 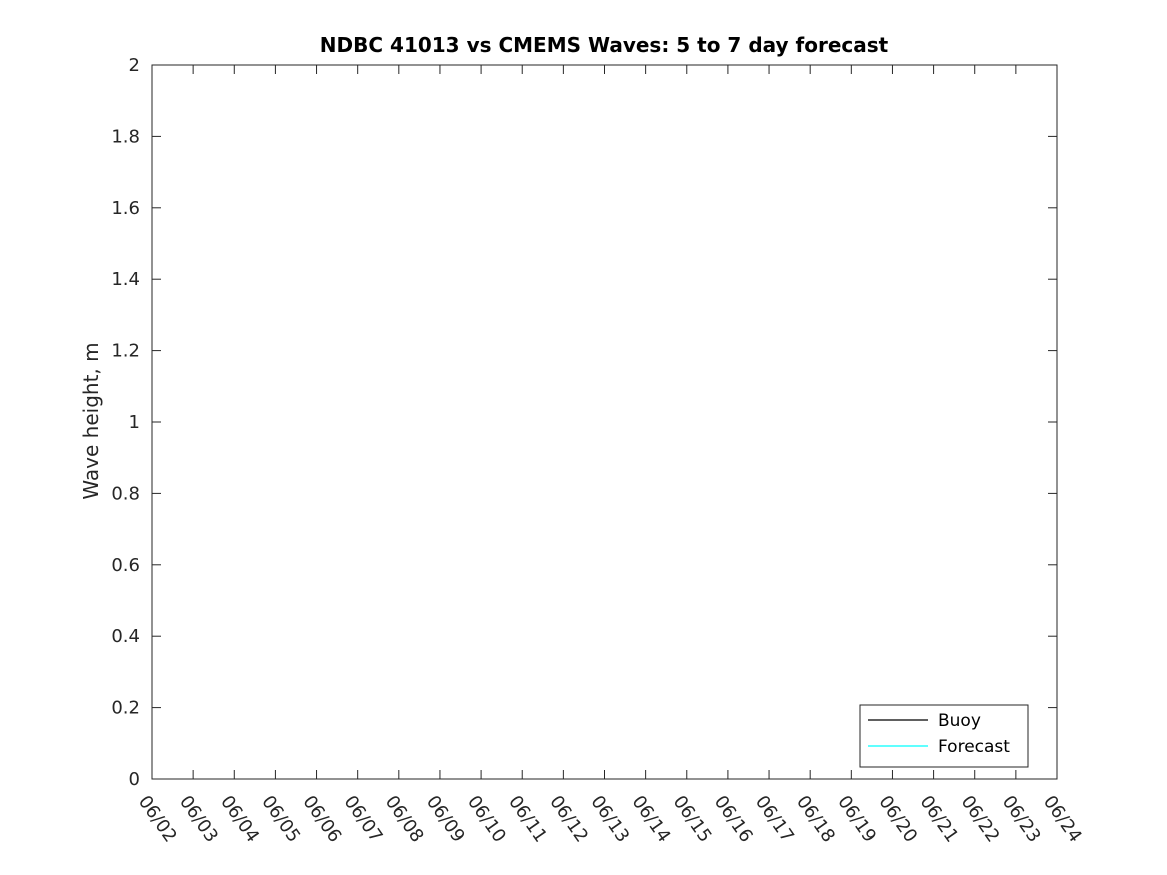 I want to click on x-tick-label: 06/07, so click(x=363, y=819).